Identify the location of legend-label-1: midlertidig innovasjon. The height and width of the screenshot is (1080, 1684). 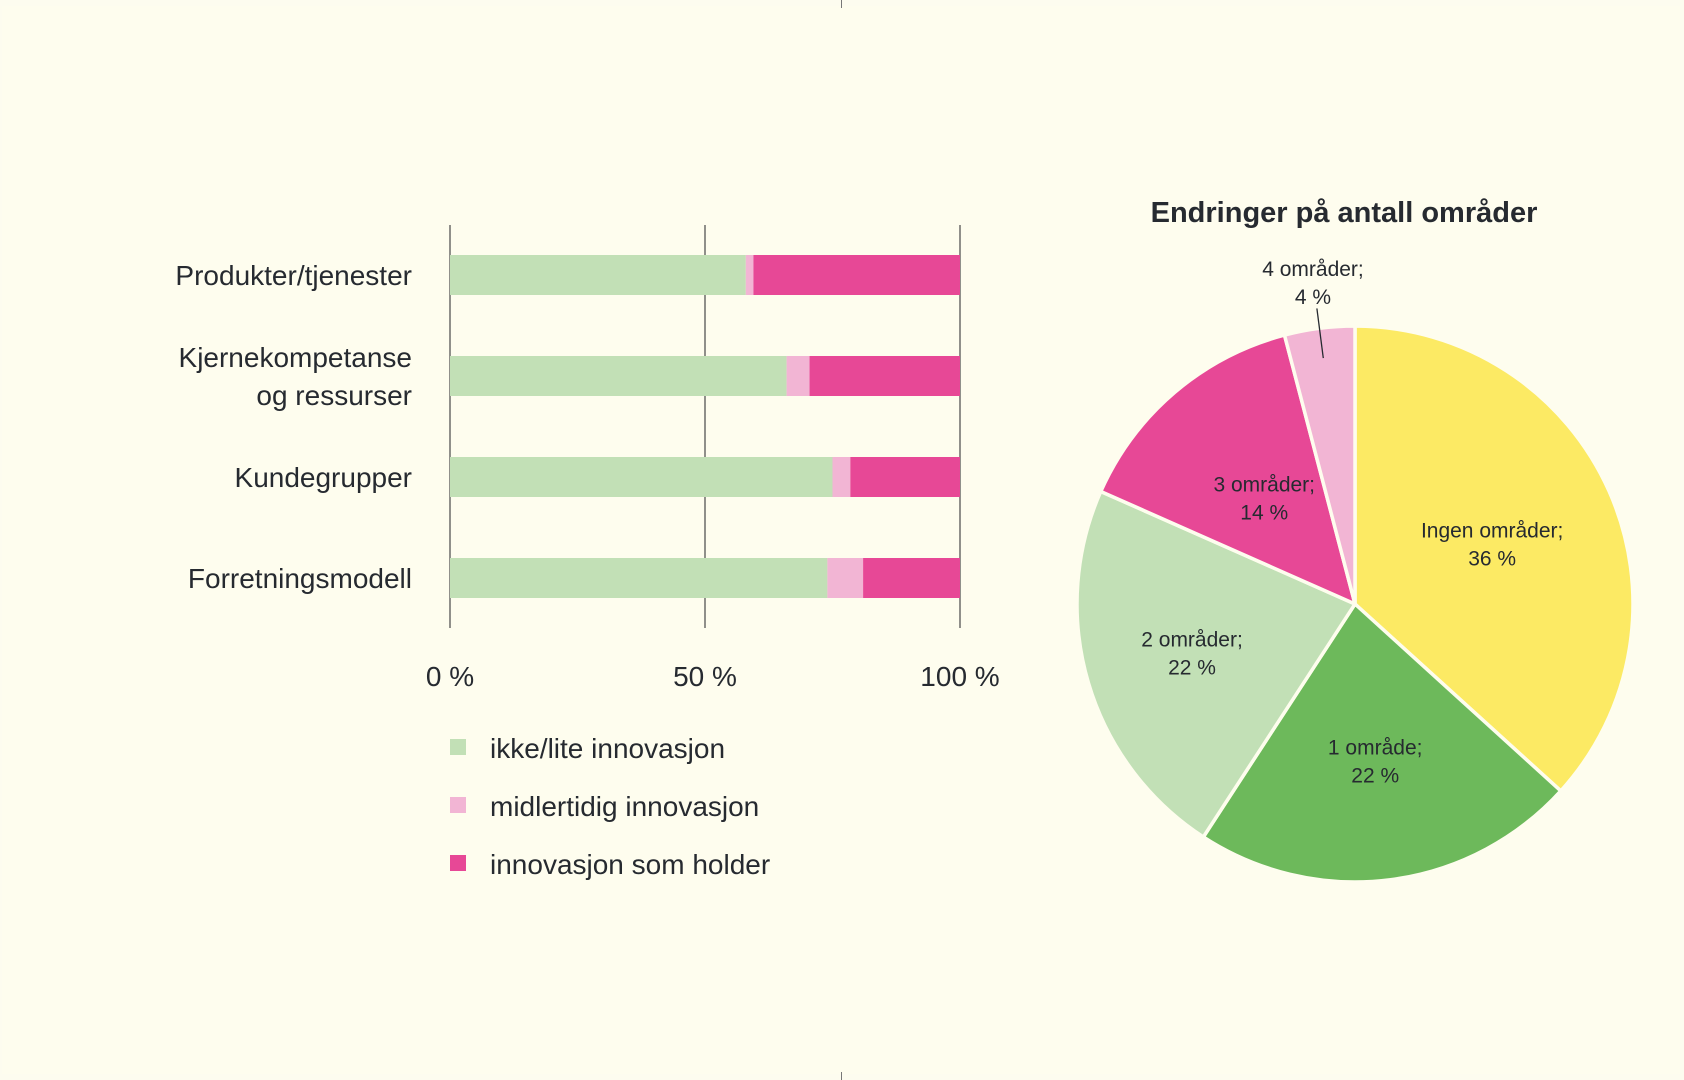
(624, 806).